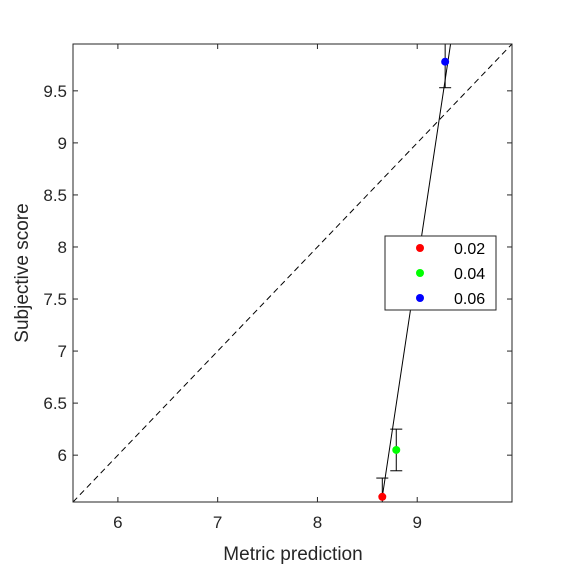 This screenshot has height=567, width=567. What do you see at coordinates (55, 91) in the screenshot?
I see `y-tick-label: 9.5` at bounding box center [55, 91].